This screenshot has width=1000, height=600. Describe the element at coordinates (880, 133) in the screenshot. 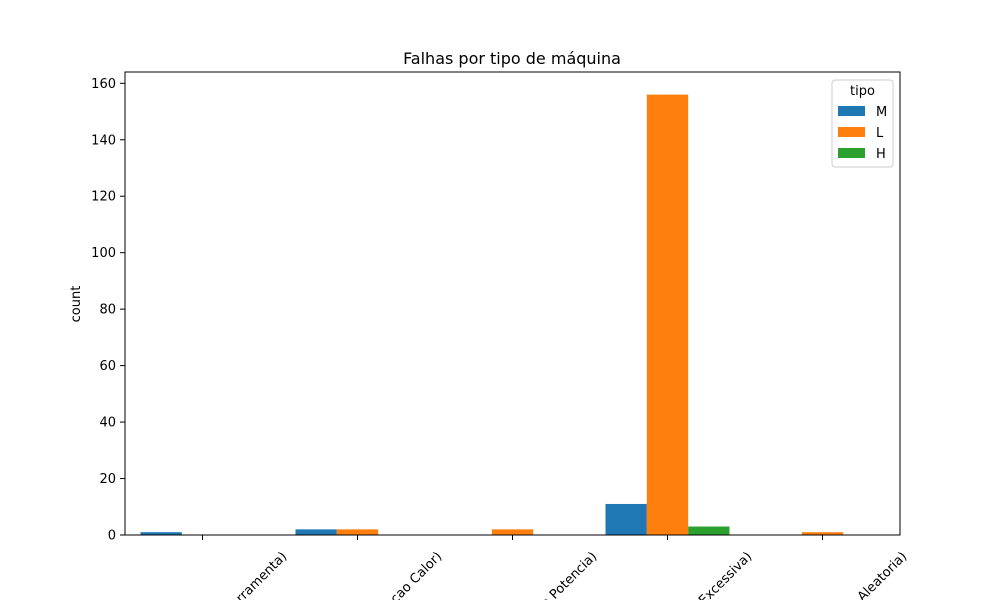

I see `legend-label-L: L` at that location.